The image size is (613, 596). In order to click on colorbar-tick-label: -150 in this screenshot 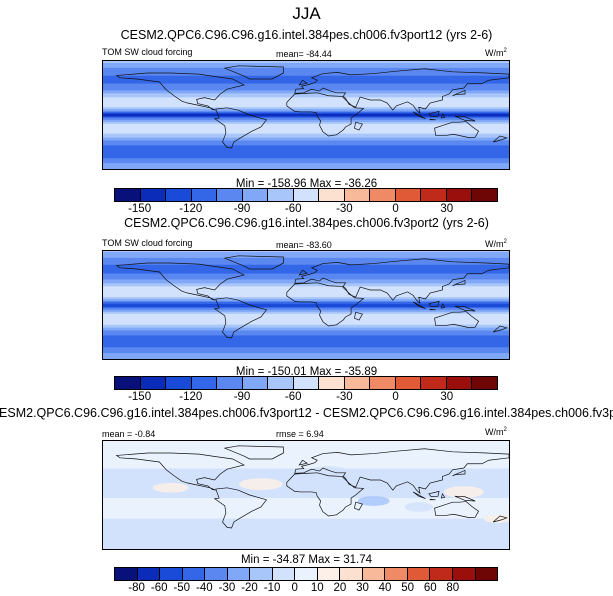, I will do `click(140, 397)`.